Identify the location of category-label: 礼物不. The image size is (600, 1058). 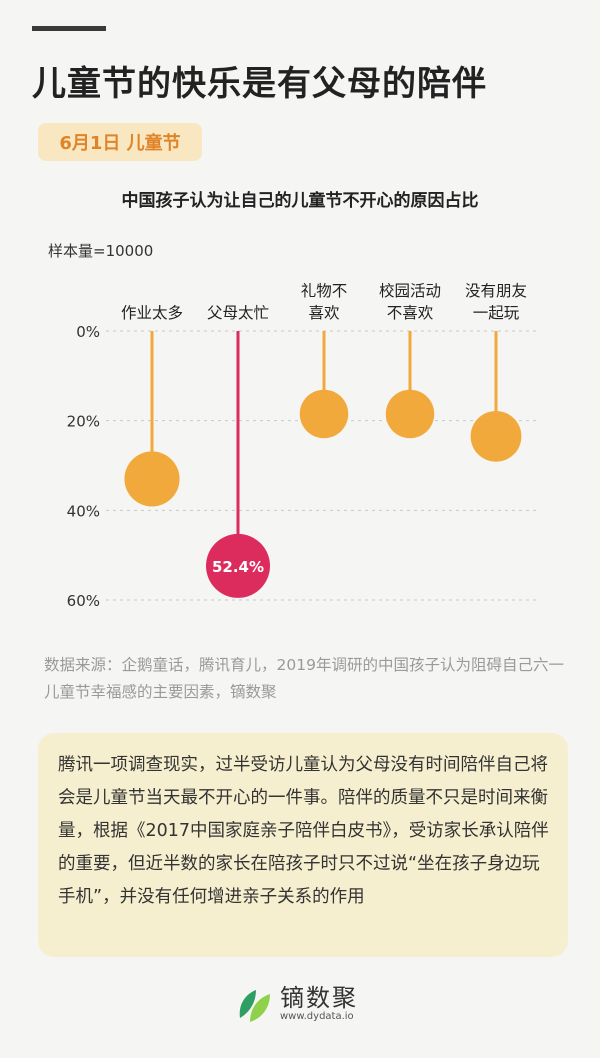
(324, 291).